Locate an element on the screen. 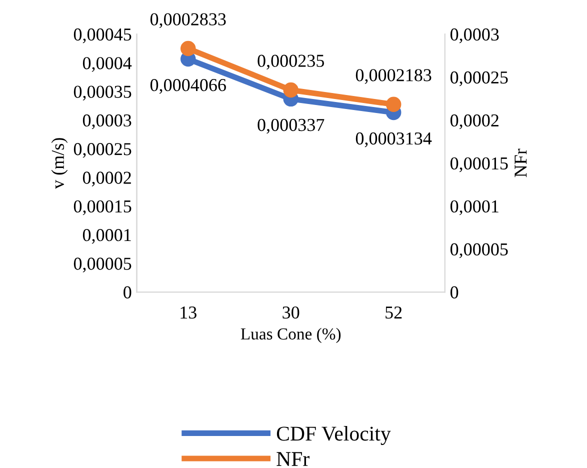 The height and width of the screenshot is (468, 587). x-tick-label: 30 is located at coordinates (291, 312).